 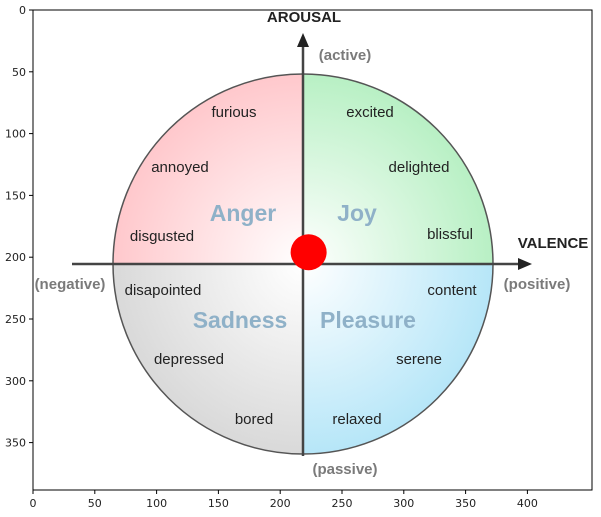 I want to click on sadness-label: Sadness, so click(x=240, y=320).